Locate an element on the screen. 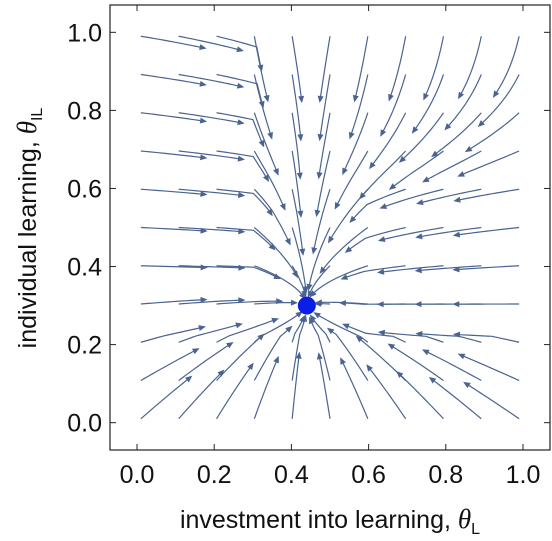 The height and width of the screenshot is (541, 552). x-tick-label: 0.6 is located at coordinates (368, 475).